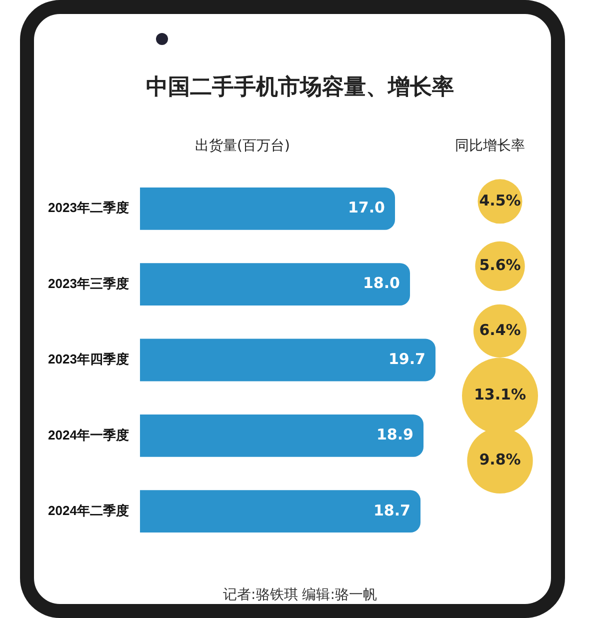 Image resolution: width=600 pixels, height=618 pixels. What do you see at coordinates (242, 146) in the screenshot?
I see `x-axis-title: 出货量(百万台)` at bounding box center [242, 146].